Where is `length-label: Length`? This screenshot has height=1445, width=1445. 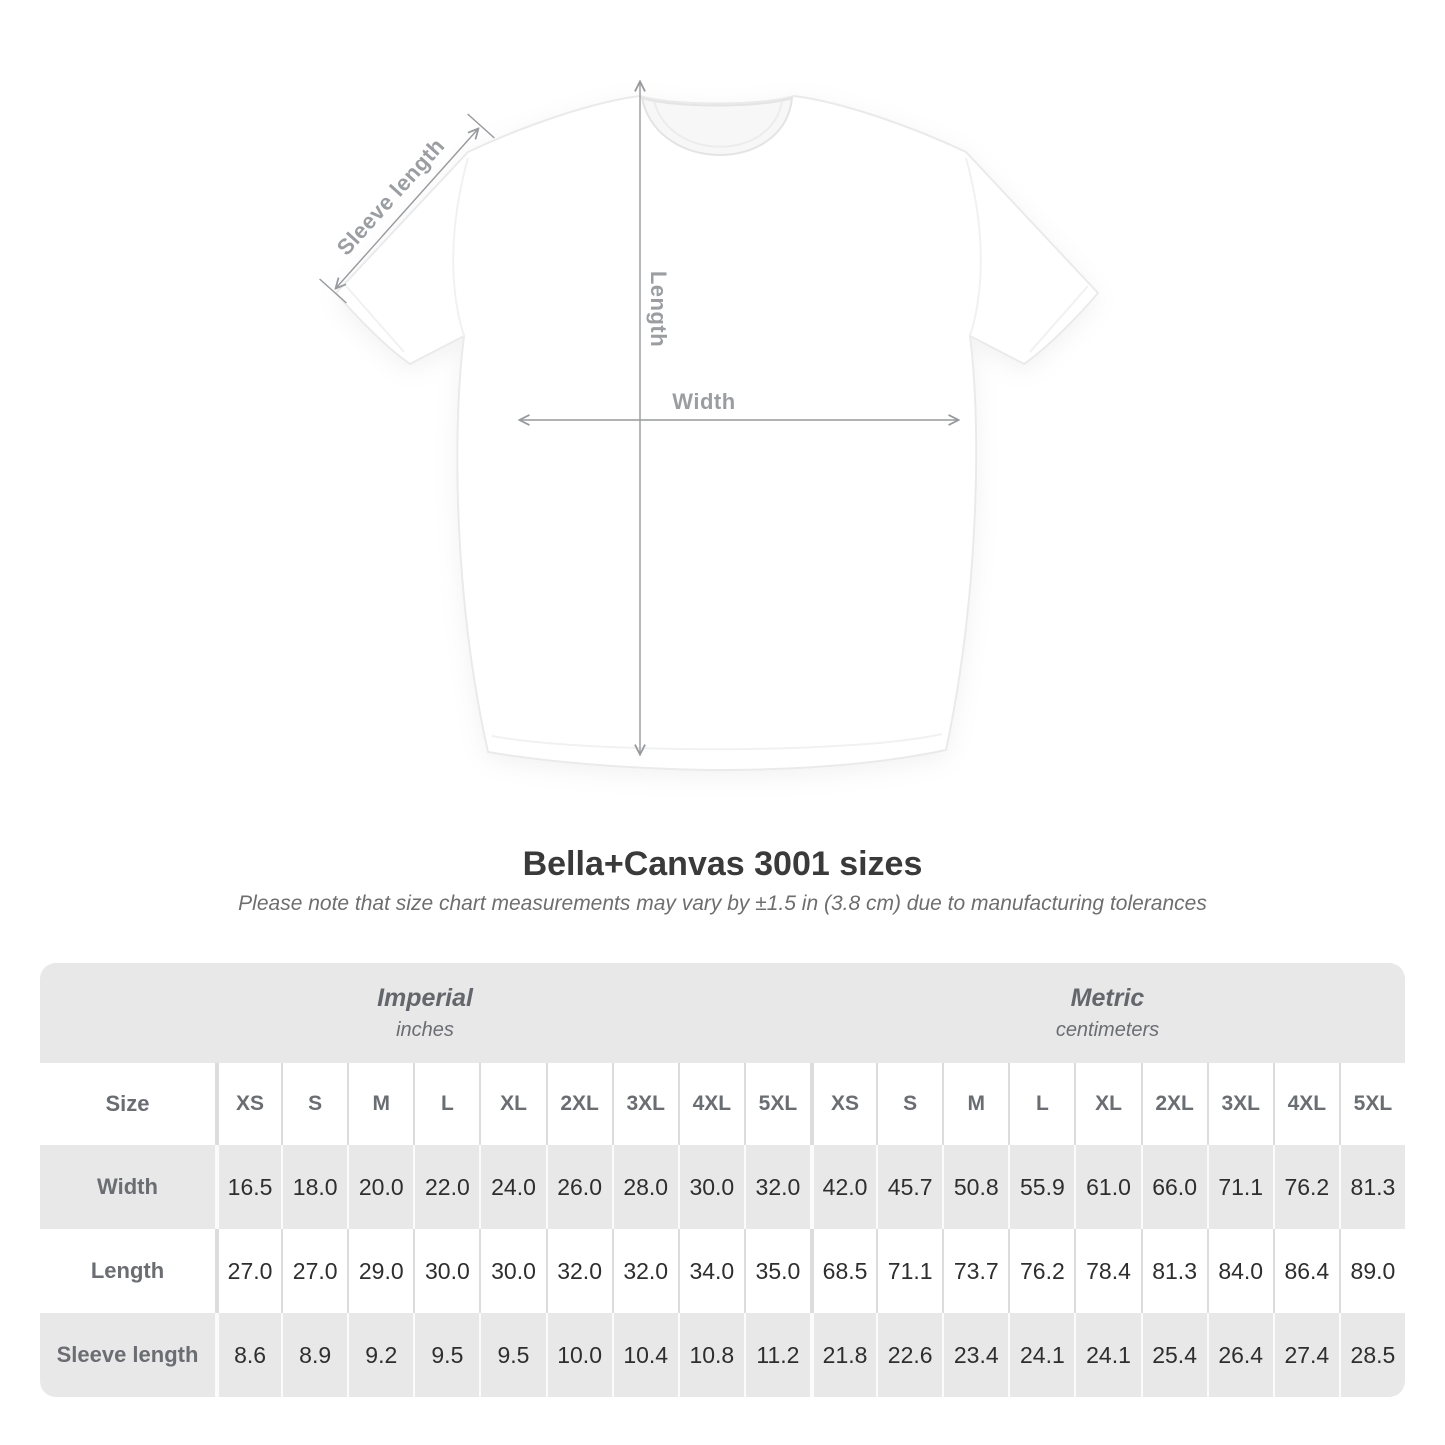
length-label: Length is located at coordinates (658, 309).